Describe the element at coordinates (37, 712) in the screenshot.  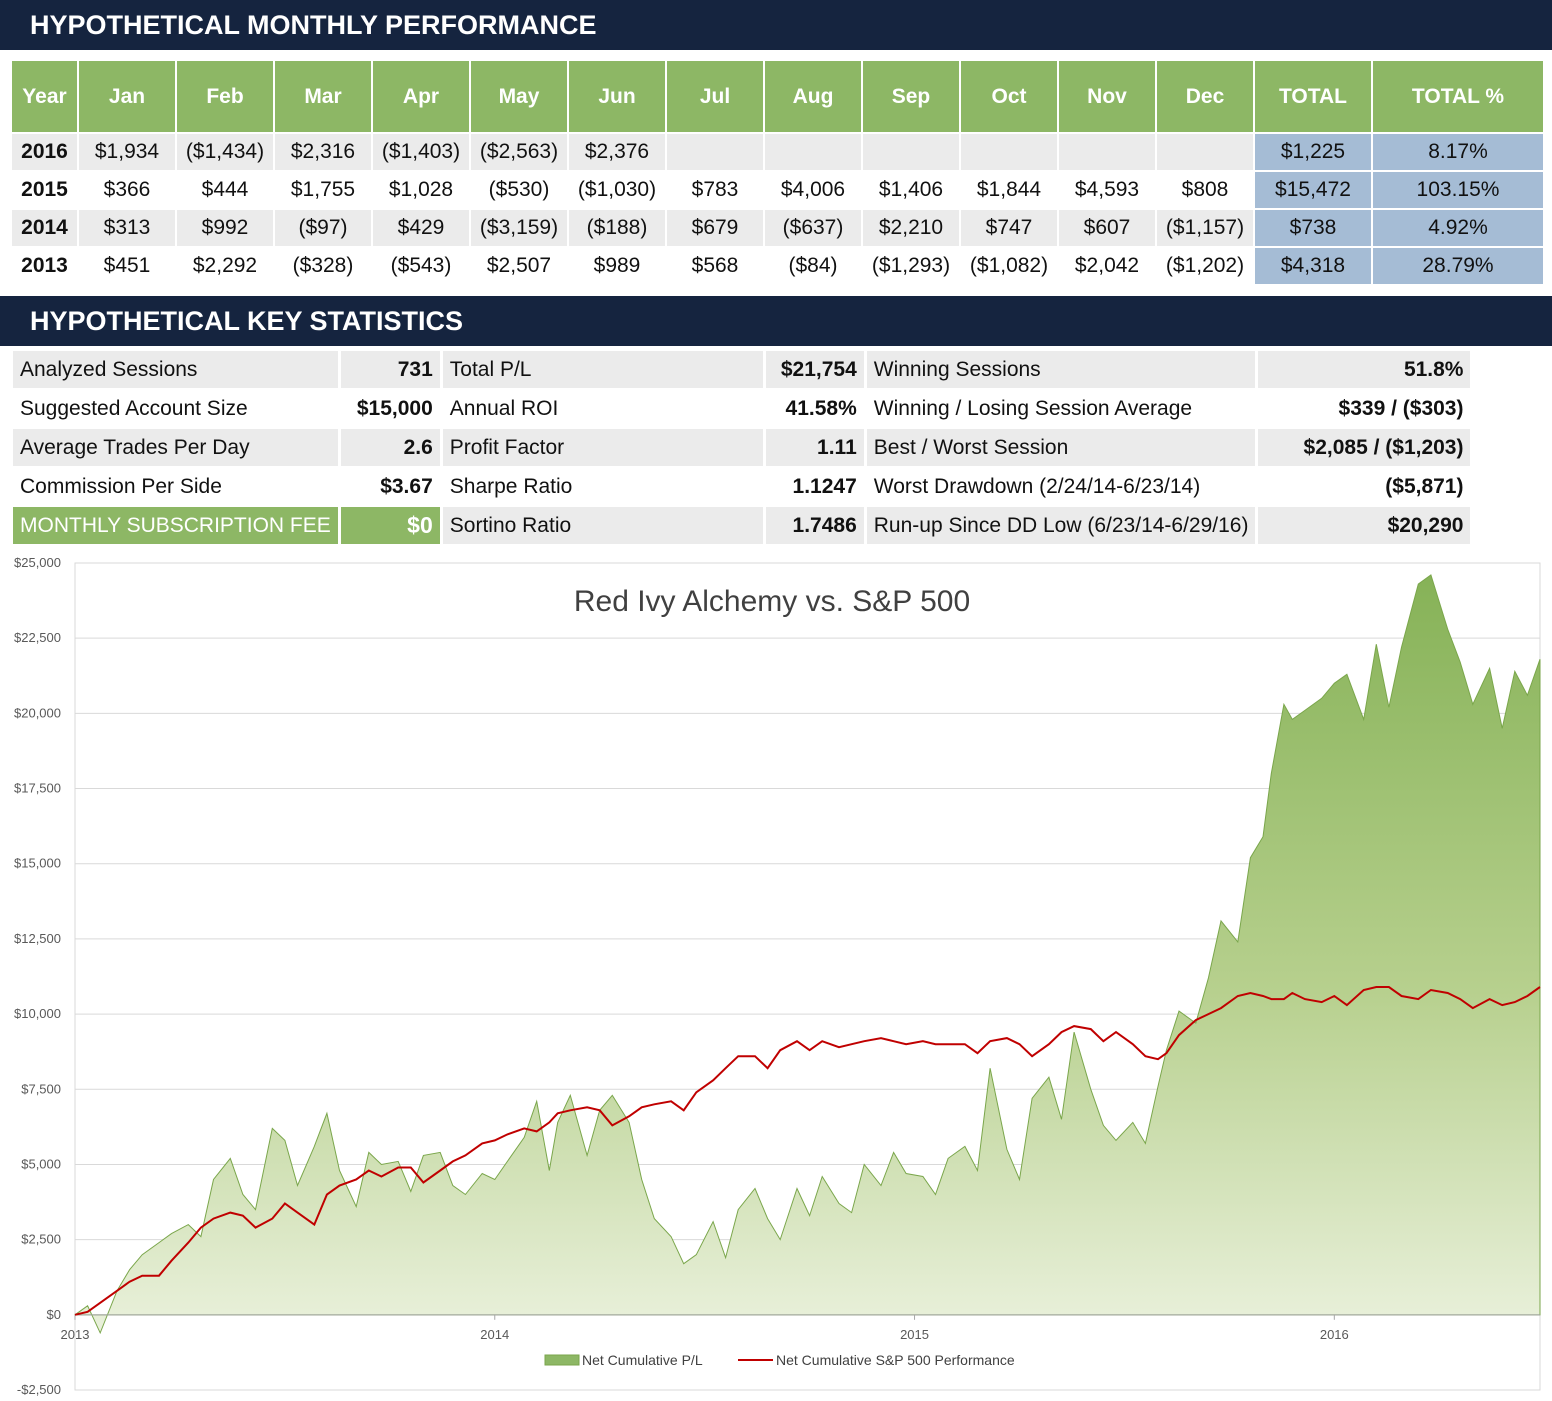
I see `y-tick-label: $20,000` at that location.